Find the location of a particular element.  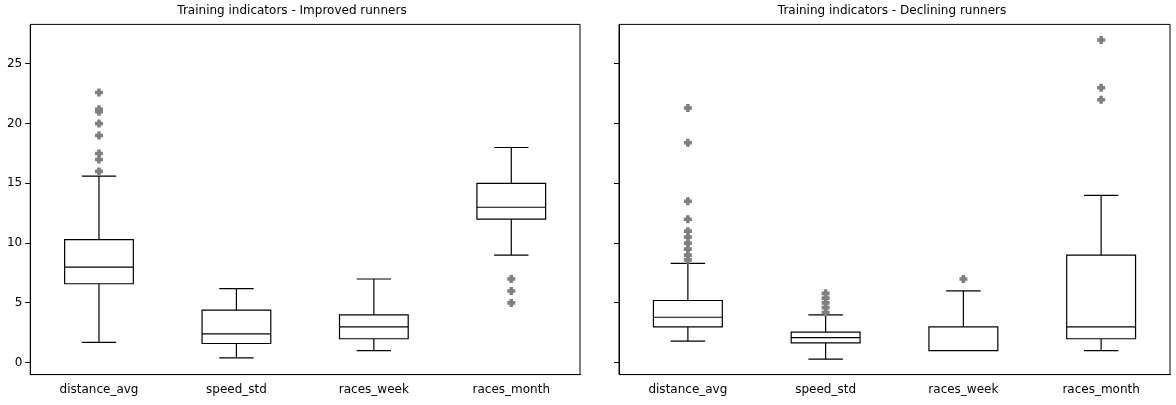

y-tick-label: 25 is located at coordinates (14, 62).